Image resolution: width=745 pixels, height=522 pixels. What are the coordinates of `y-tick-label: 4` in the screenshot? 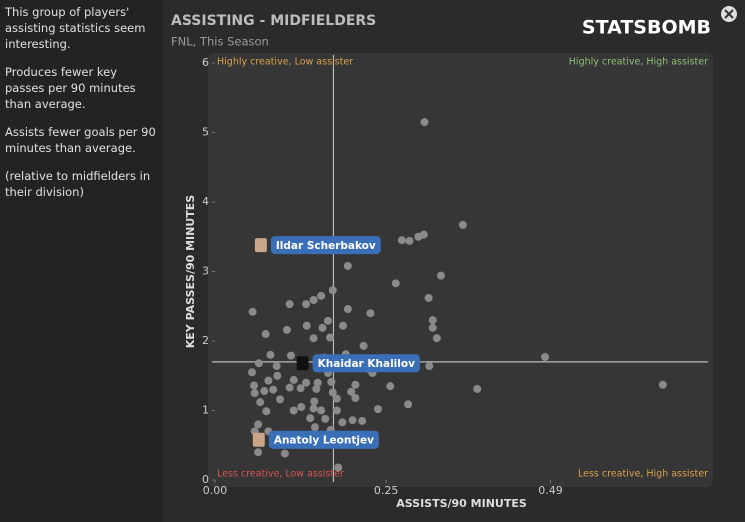 It's located at (205, 201).